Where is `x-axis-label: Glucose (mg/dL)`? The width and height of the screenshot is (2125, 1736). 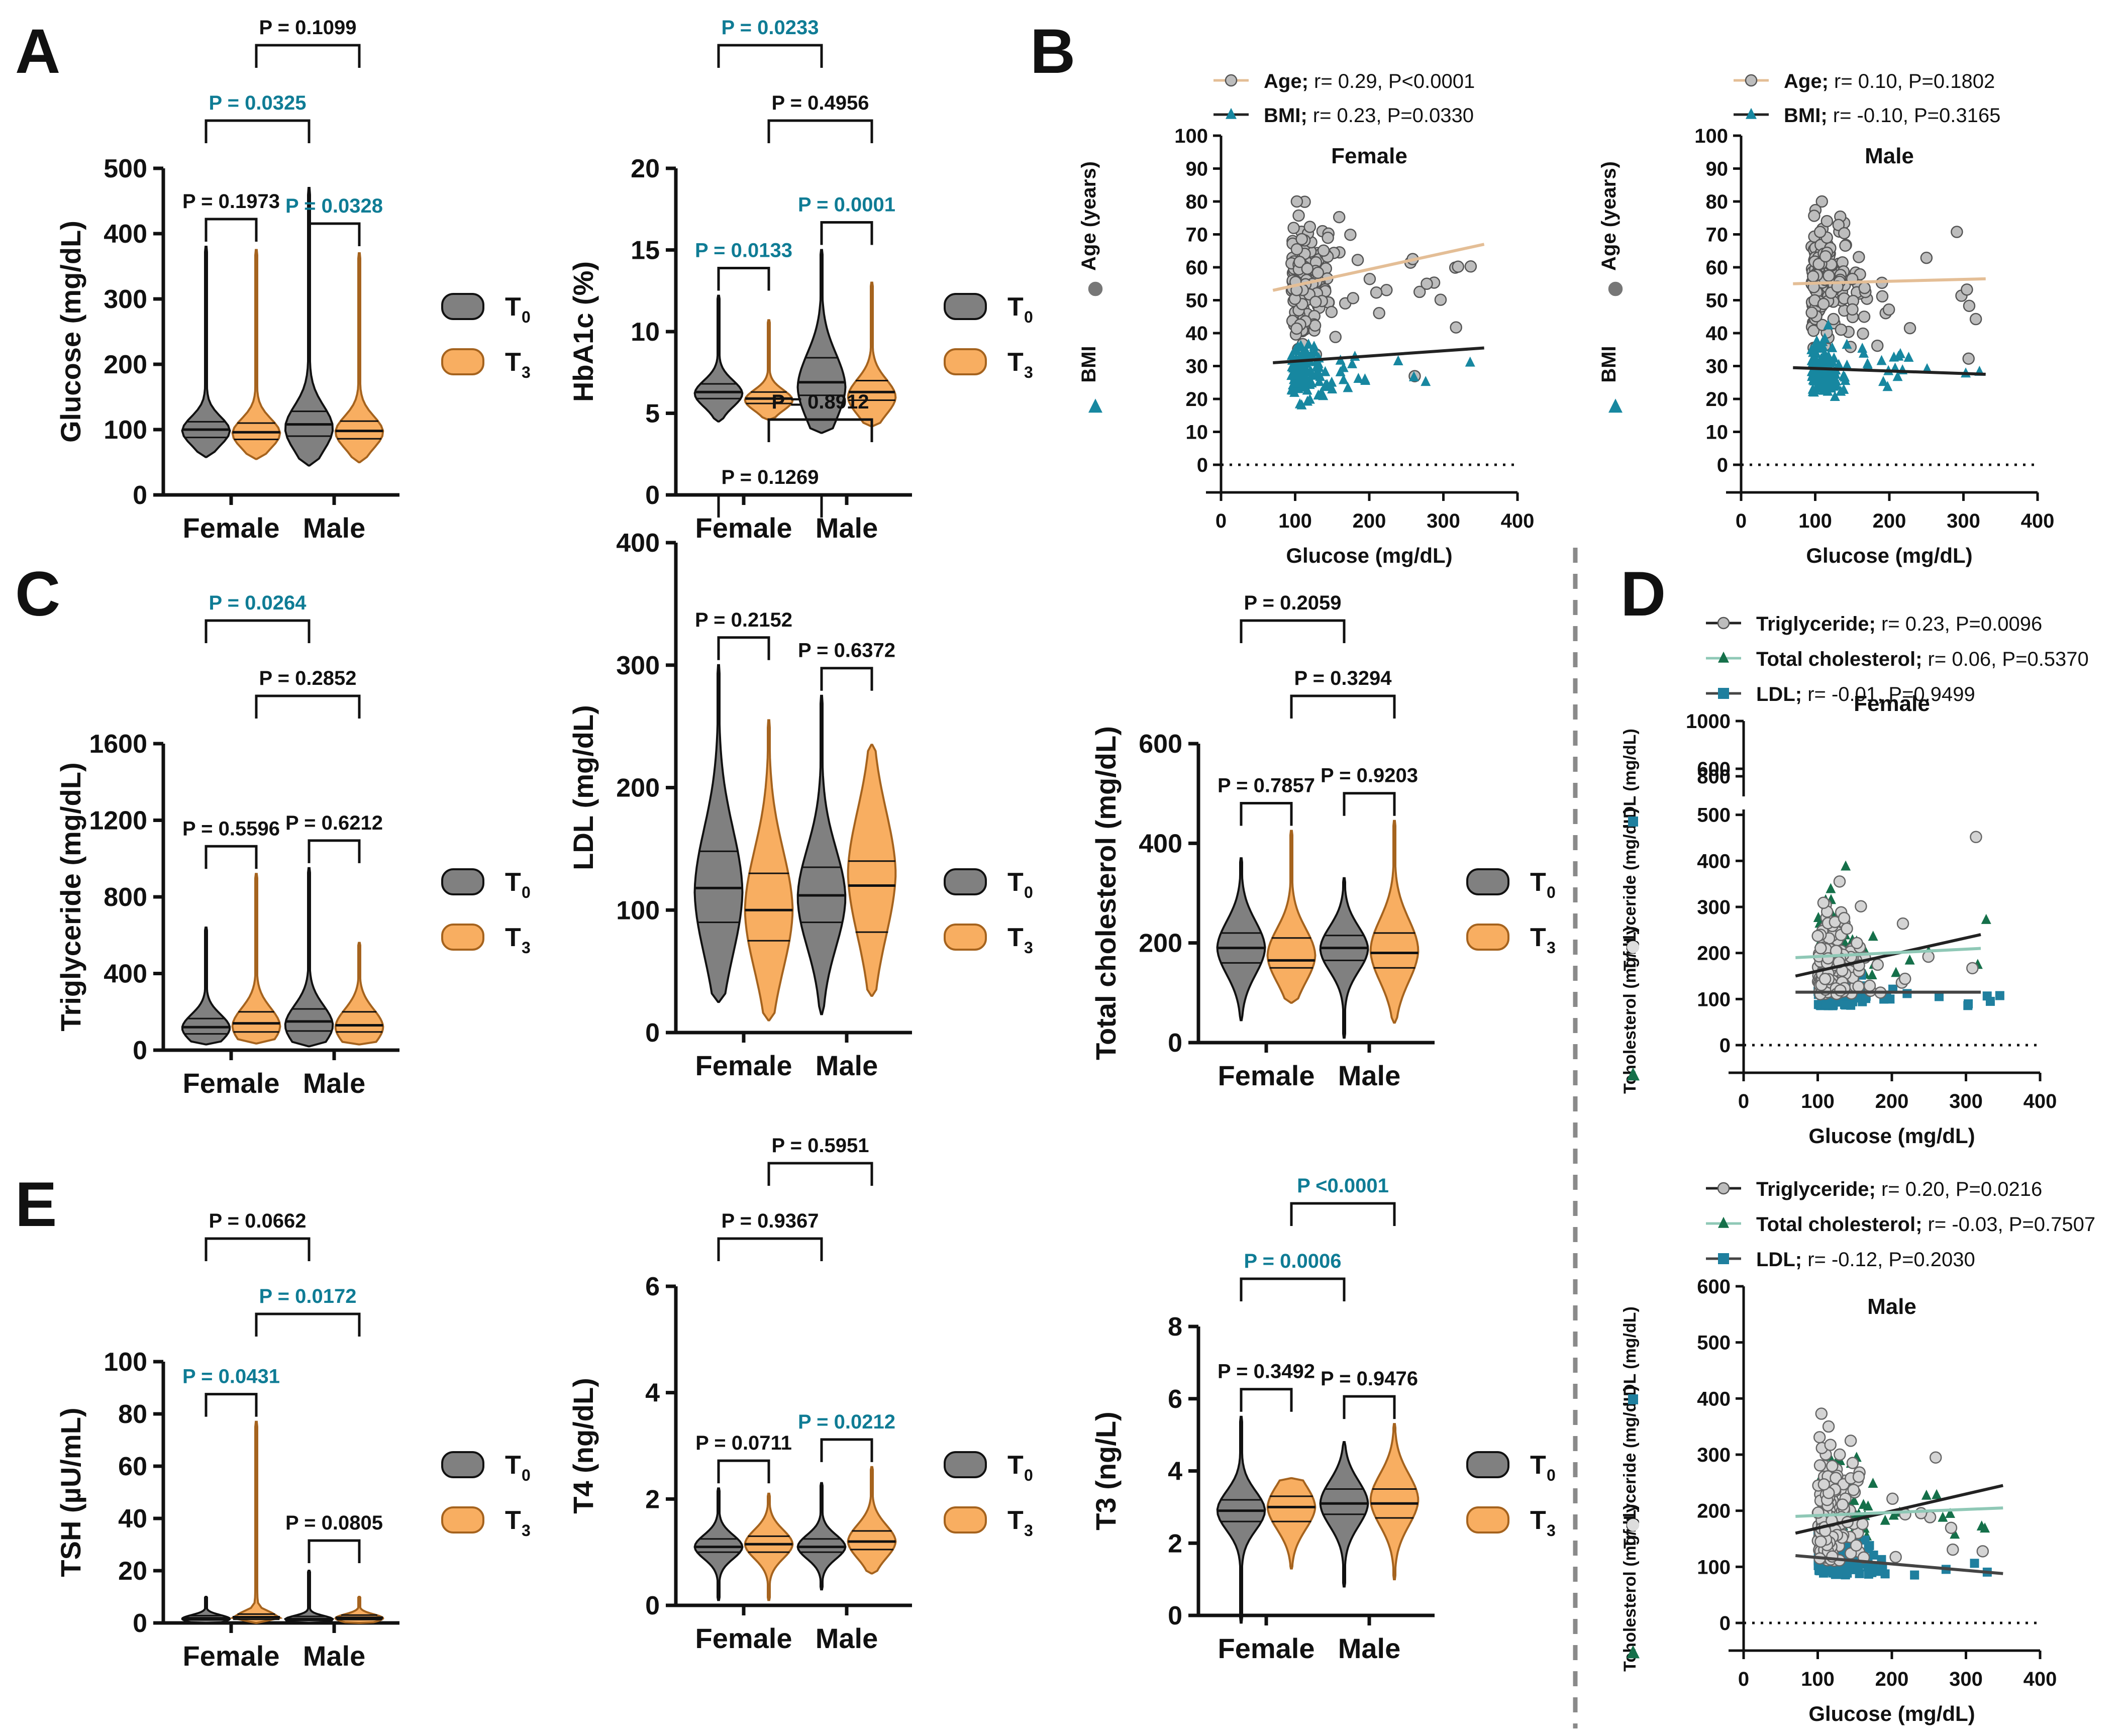
x-axis-label: Glucose (mg/dL) is located at coordinates (1892, 1713).